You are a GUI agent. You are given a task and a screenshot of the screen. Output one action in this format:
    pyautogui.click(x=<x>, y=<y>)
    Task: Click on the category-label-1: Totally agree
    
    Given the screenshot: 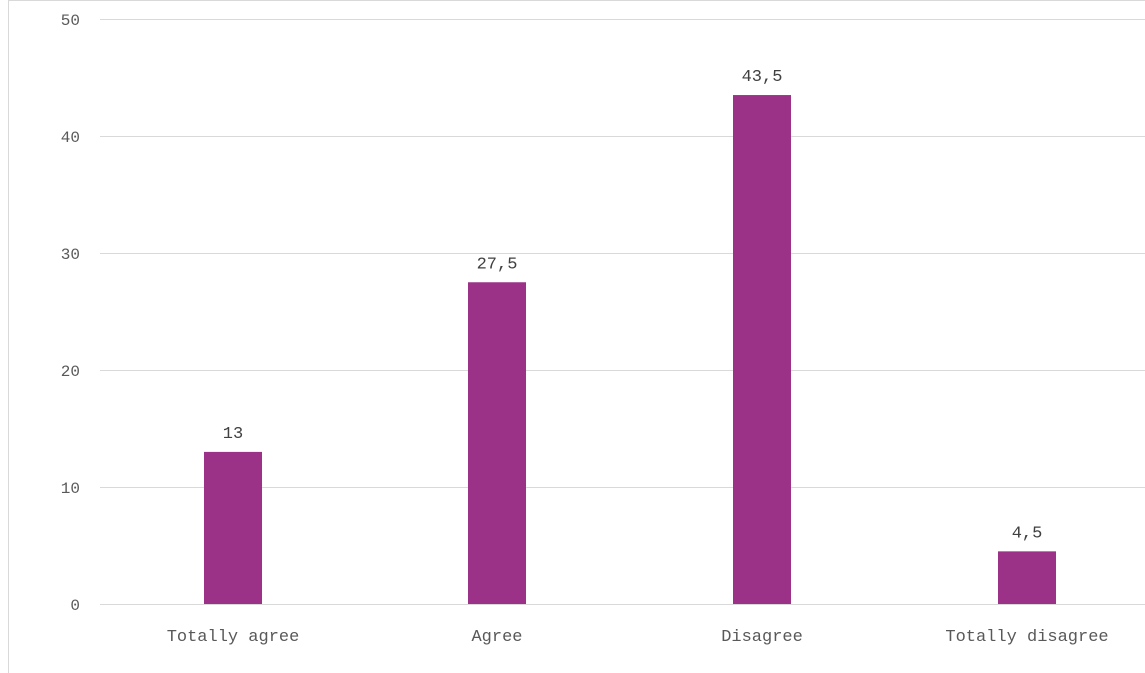 What is the action you would take?
    pyautogui.click(x=233, y=637)
    